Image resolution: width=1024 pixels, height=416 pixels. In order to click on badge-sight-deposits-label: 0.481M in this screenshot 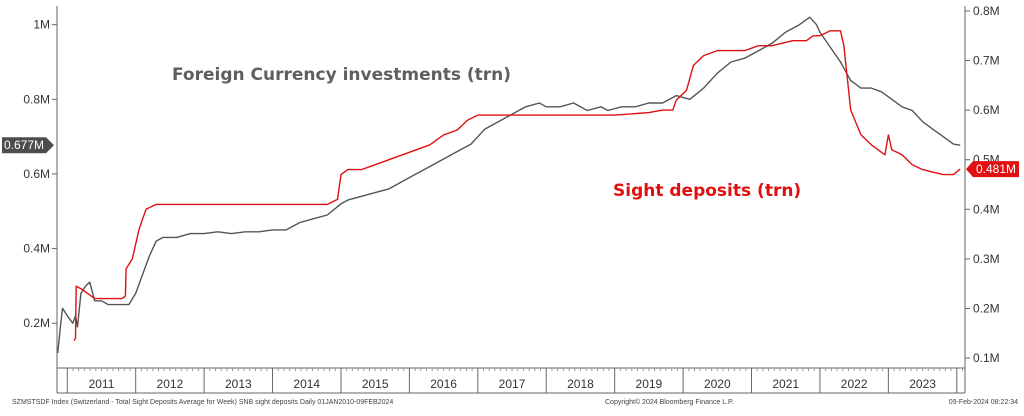, I will do `click(996, 169)`.